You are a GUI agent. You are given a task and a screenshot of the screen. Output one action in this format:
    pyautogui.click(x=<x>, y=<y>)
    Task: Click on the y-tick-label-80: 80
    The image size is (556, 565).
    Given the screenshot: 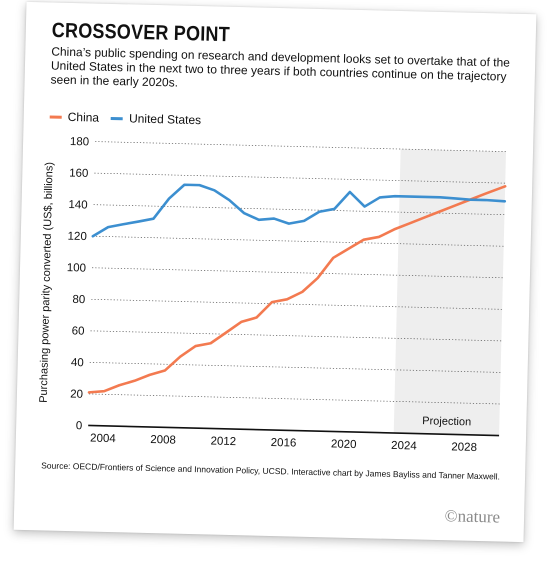 What is the action you would take?
    pyautogui.click(x=78, y=300)
    